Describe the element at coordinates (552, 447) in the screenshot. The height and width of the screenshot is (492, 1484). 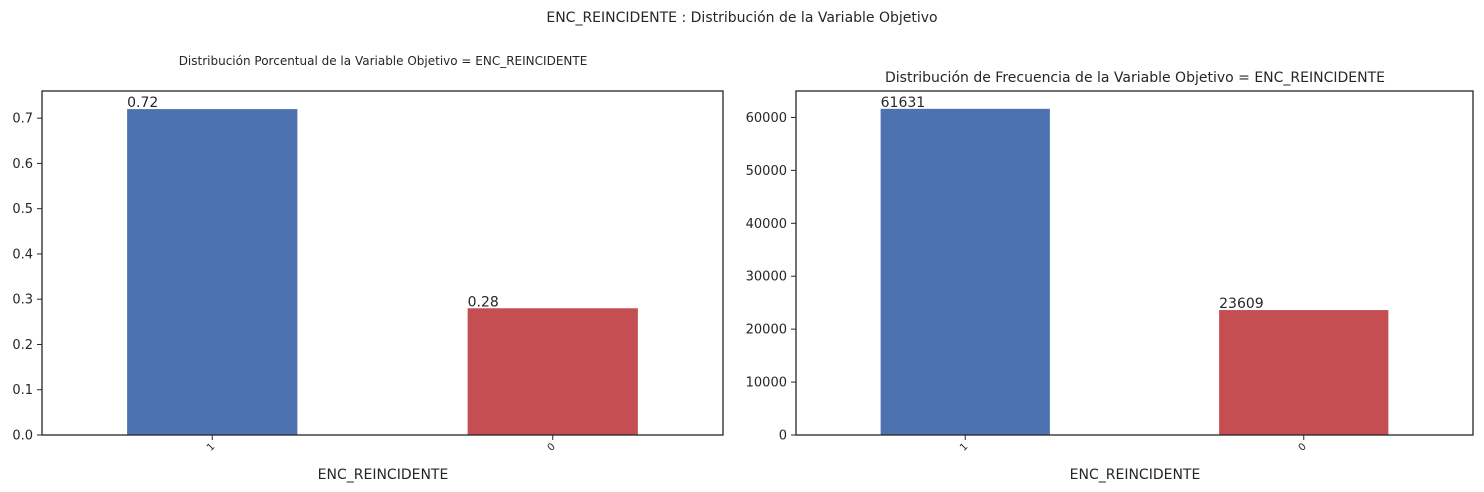
I see `percentage-xtick-label: 0` at that location.